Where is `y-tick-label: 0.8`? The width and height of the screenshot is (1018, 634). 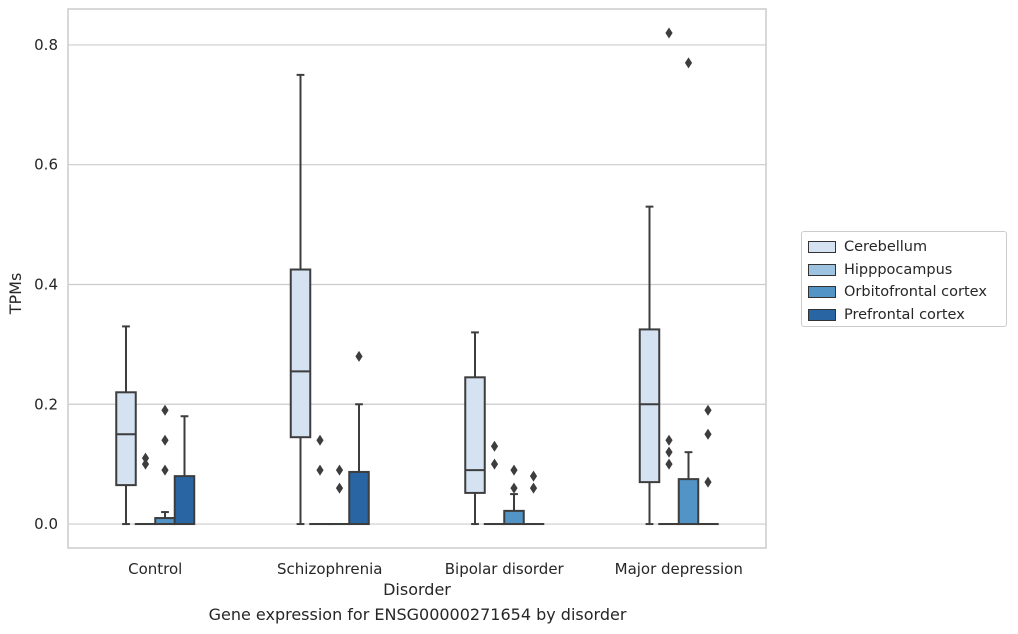 y-tick-label: 0.8 is located at coordinates (46, 45).